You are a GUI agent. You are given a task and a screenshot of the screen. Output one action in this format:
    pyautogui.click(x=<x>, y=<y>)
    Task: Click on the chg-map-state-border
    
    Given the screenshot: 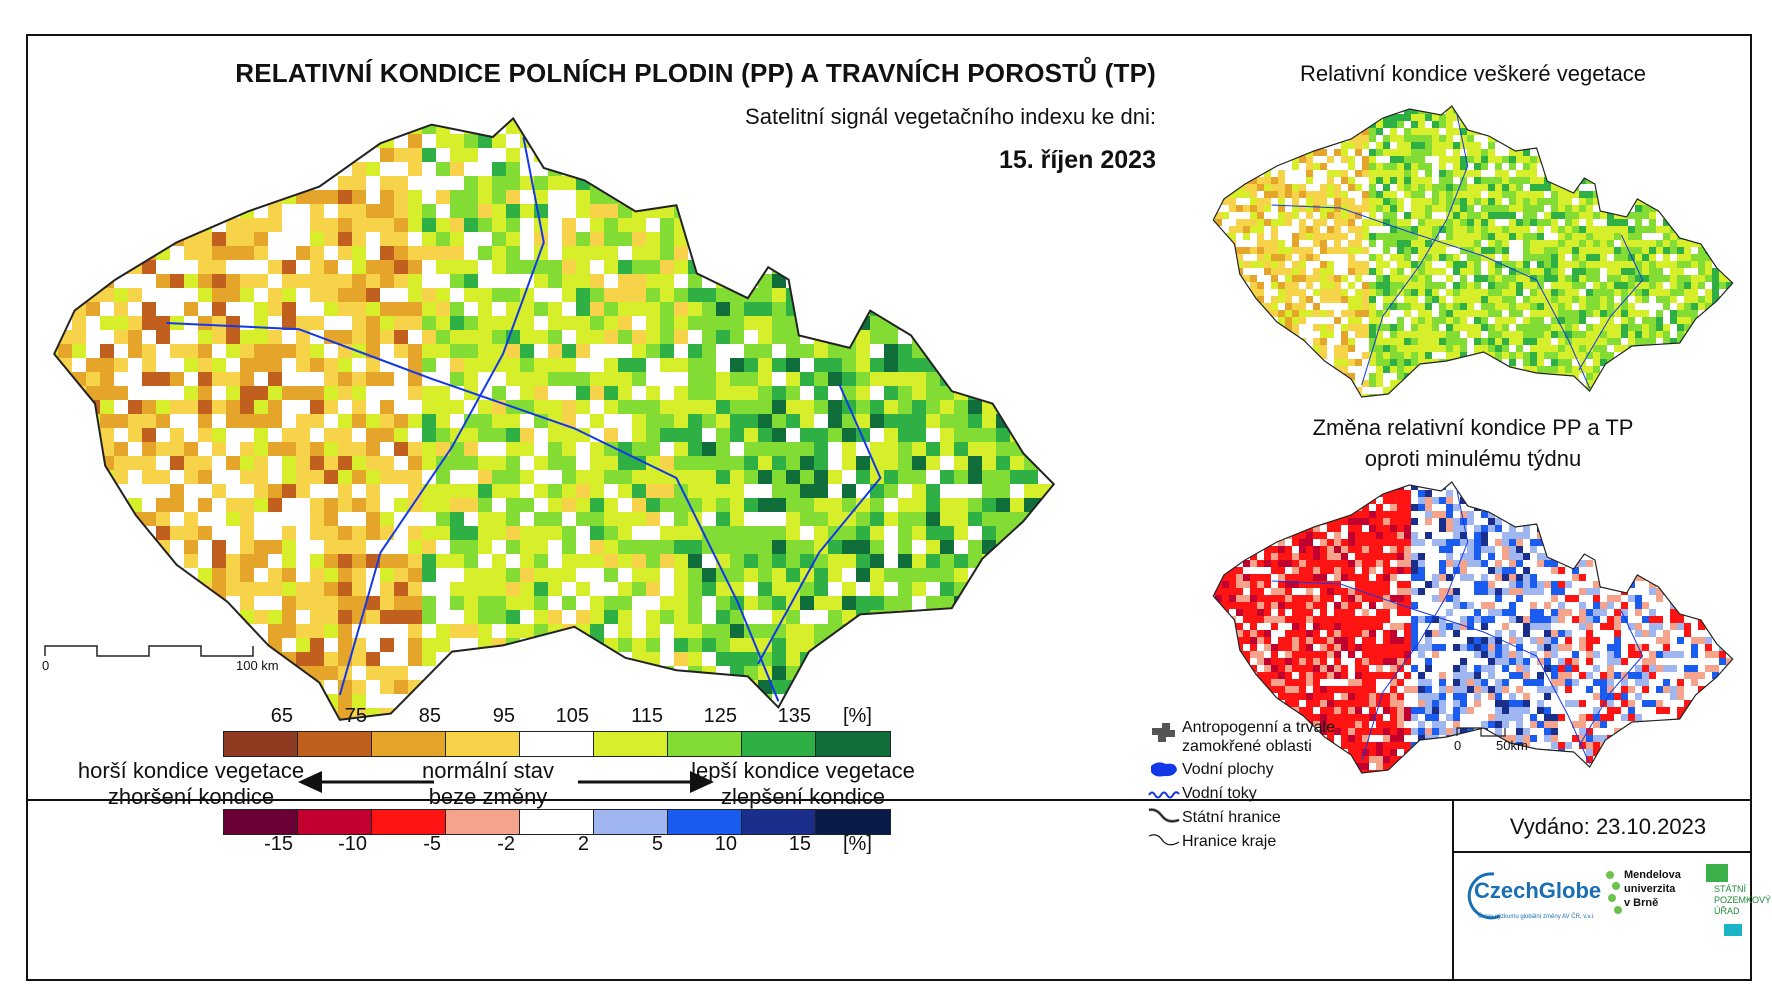 What is the action you would take?
    pyautogui.click(x=1473, y=627)
    